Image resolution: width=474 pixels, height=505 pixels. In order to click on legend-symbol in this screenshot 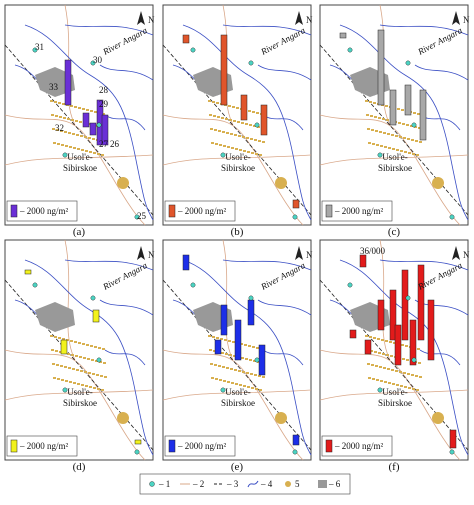, I will do `click(253, 484)`.